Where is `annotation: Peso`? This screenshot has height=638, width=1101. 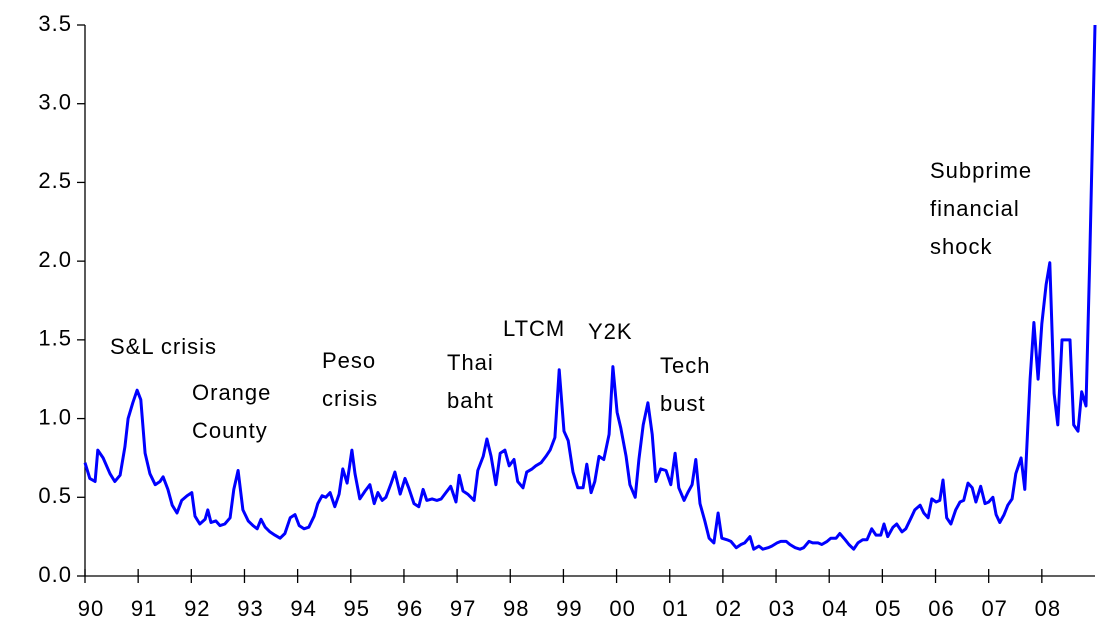 annotation: Peso is located at coordinates (349, 360).